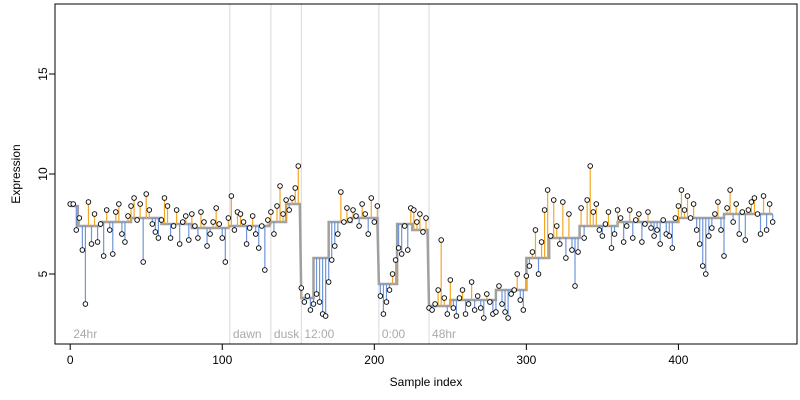 The image size is (800, 400). I want to click on y-tick-label: 15, so click(43, 74).